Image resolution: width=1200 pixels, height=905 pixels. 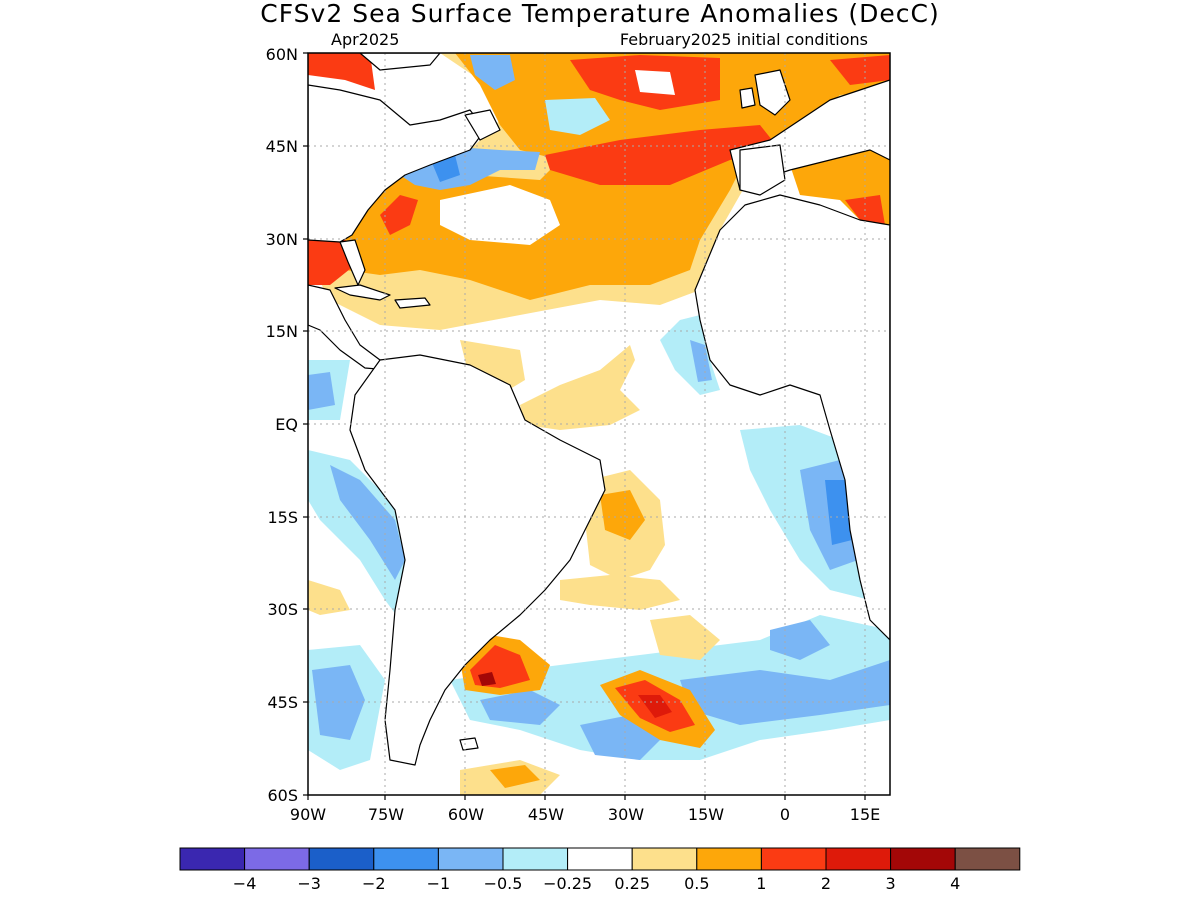 I want to click on falkland-islands-land, so click(x=469, y=744).